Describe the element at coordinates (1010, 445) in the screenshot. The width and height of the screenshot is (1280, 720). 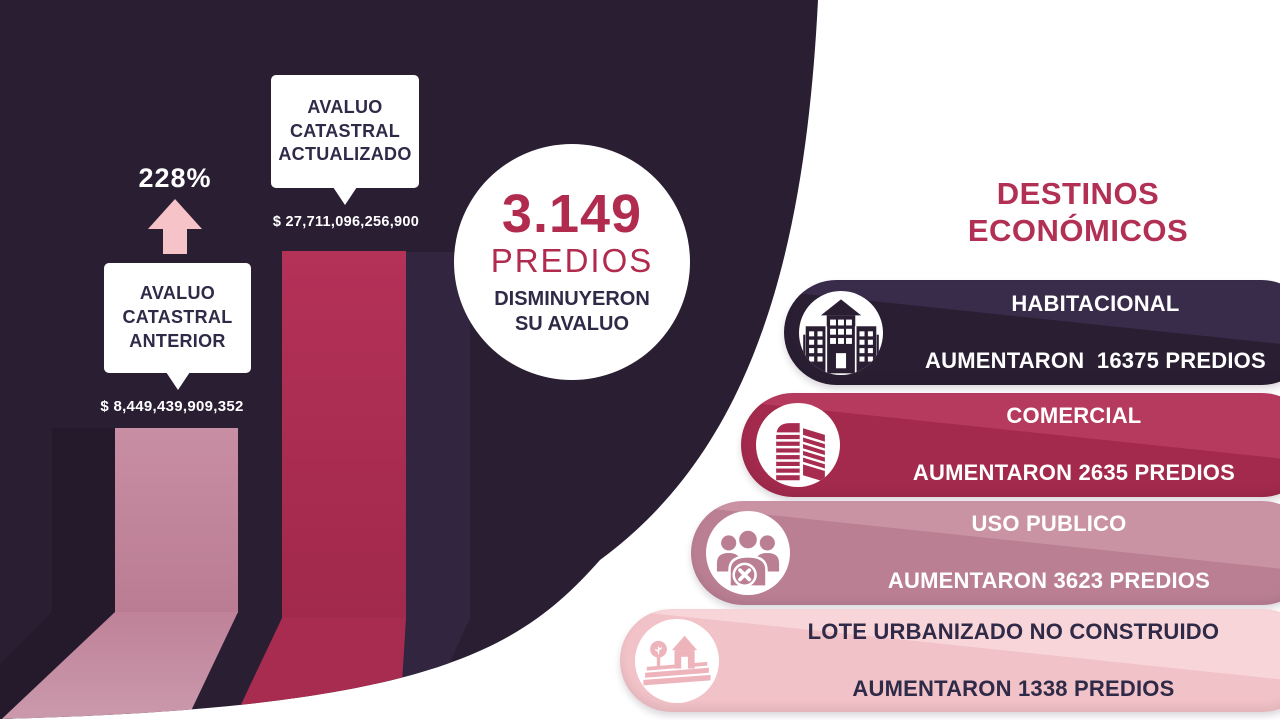
I see `destino-card-comercial: COMERCIAL AUMENTARON 2635 PREDIOS` at that location.